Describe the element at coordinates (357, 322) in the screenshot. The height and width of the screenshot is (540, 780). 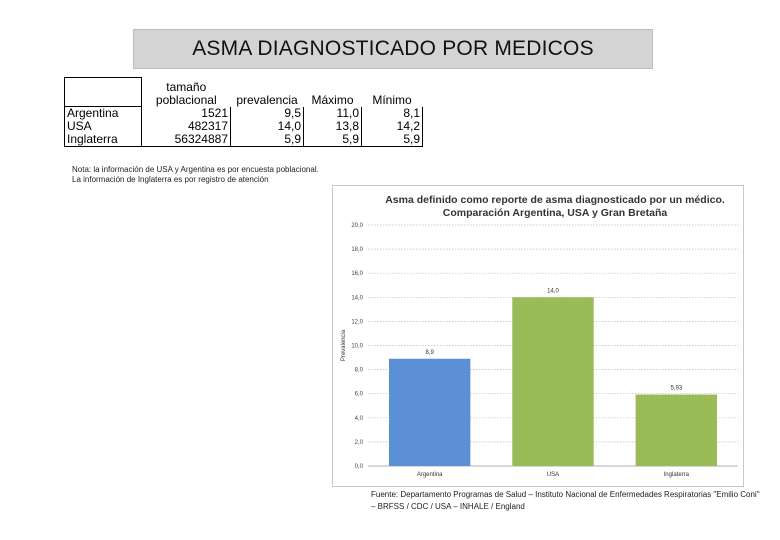
I see `y-tick-label: 12,0` at that location.